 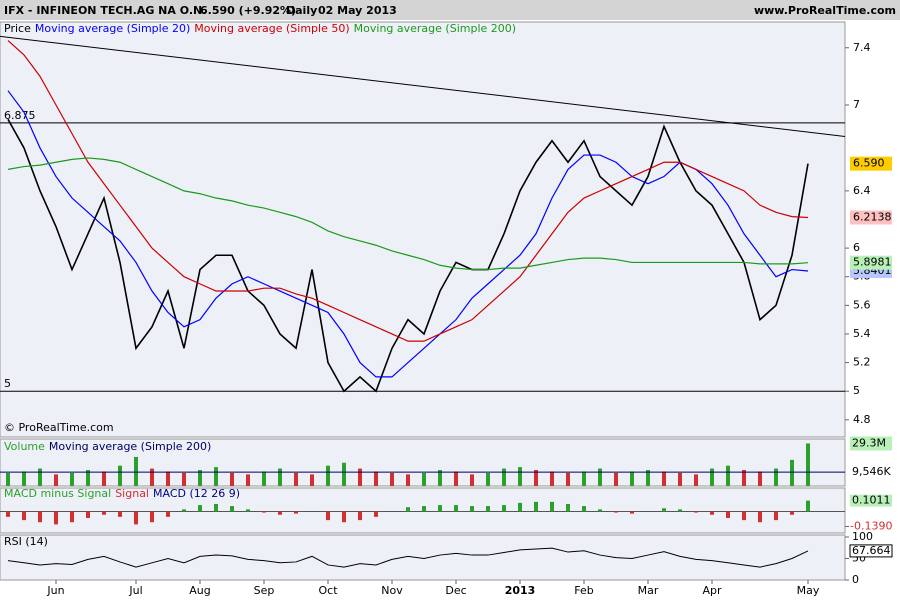 I want to click on y-tick-label: 5, so click(x=856, y=390).